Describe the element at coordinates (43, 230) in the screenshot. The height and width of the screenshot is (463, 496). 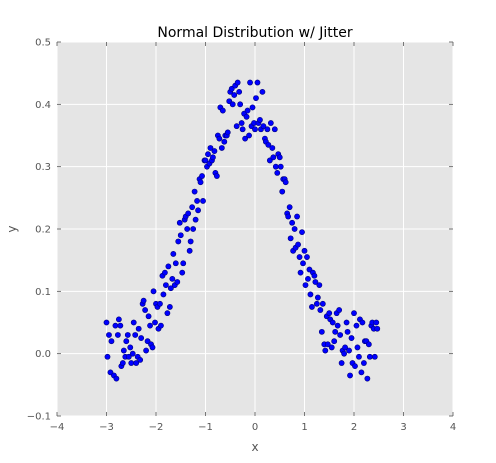
I see `y-tick-label: 0.2` at that location.